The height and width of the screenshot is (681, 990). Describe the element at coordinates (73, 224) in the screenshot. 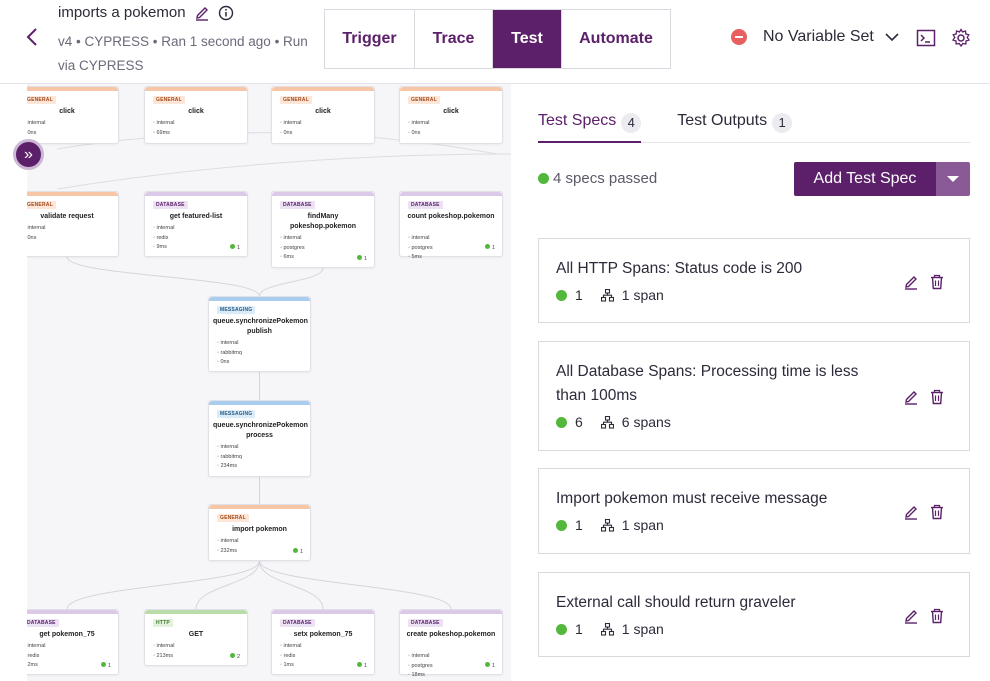

I see `span-node: GENERAL validate request internal0ns` at that location.